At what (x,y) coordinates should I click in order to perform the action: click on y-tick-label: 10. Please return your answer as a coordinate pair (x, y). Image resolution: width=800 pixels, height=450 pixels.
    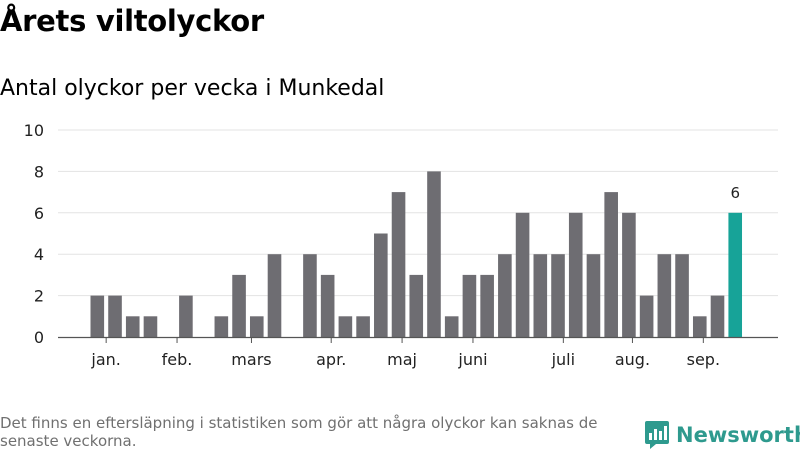
    Looking at the image, I should click on (34, 130).